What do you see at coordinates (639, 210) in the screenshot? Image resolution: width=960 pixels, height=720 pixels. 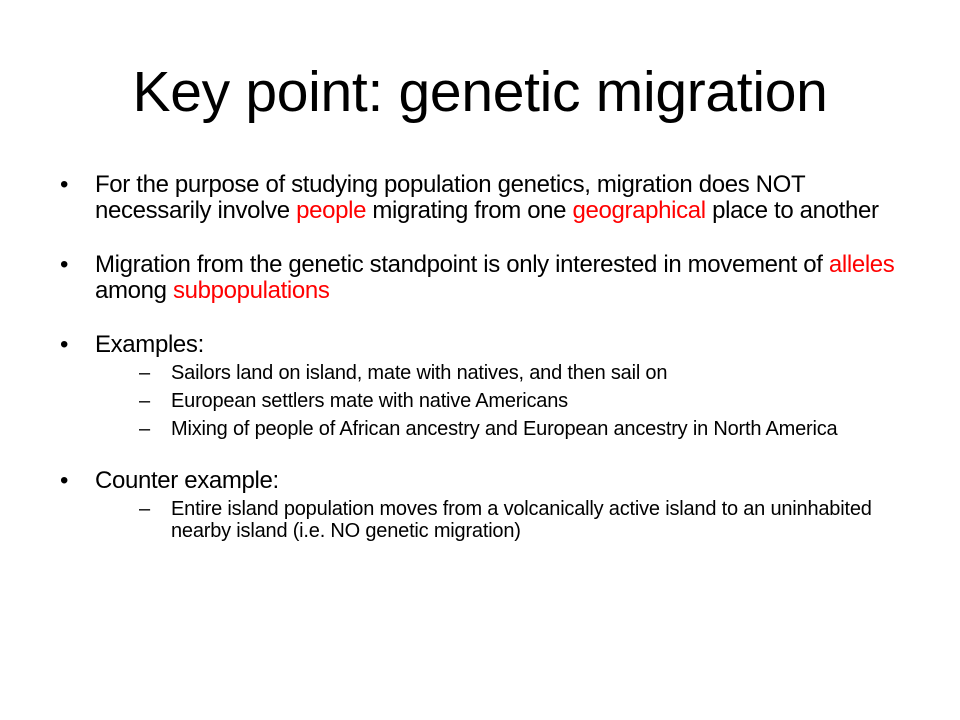 I see `highlight-geographical: geographical` at bounding box center [639, 210].